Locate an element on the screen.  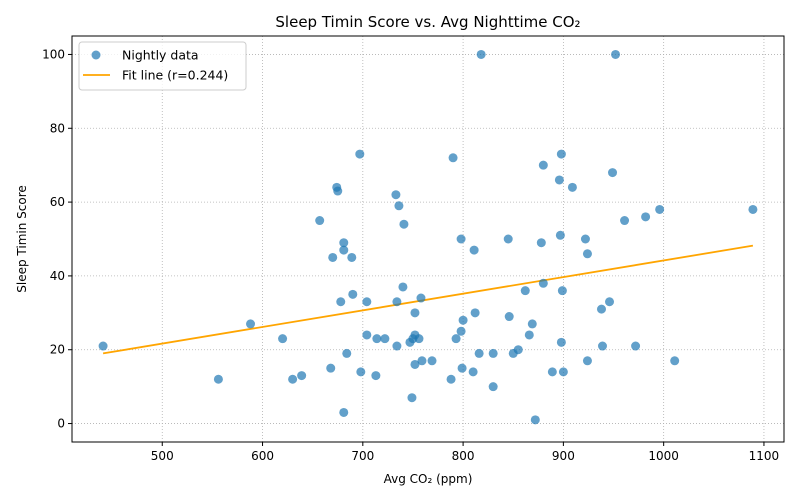
legend: Nightly data Fit line (r=0.244) is located at coordinates (162, 66).